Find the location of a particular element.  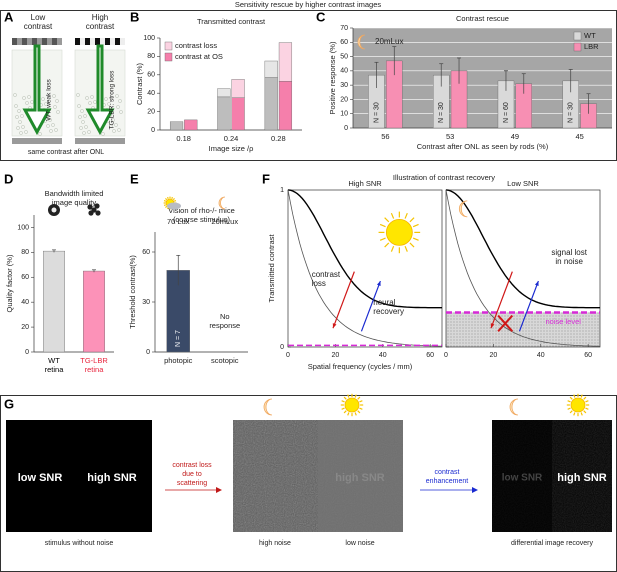

y-axis-label: Positive response (%) is located at coordinates (332, 77).